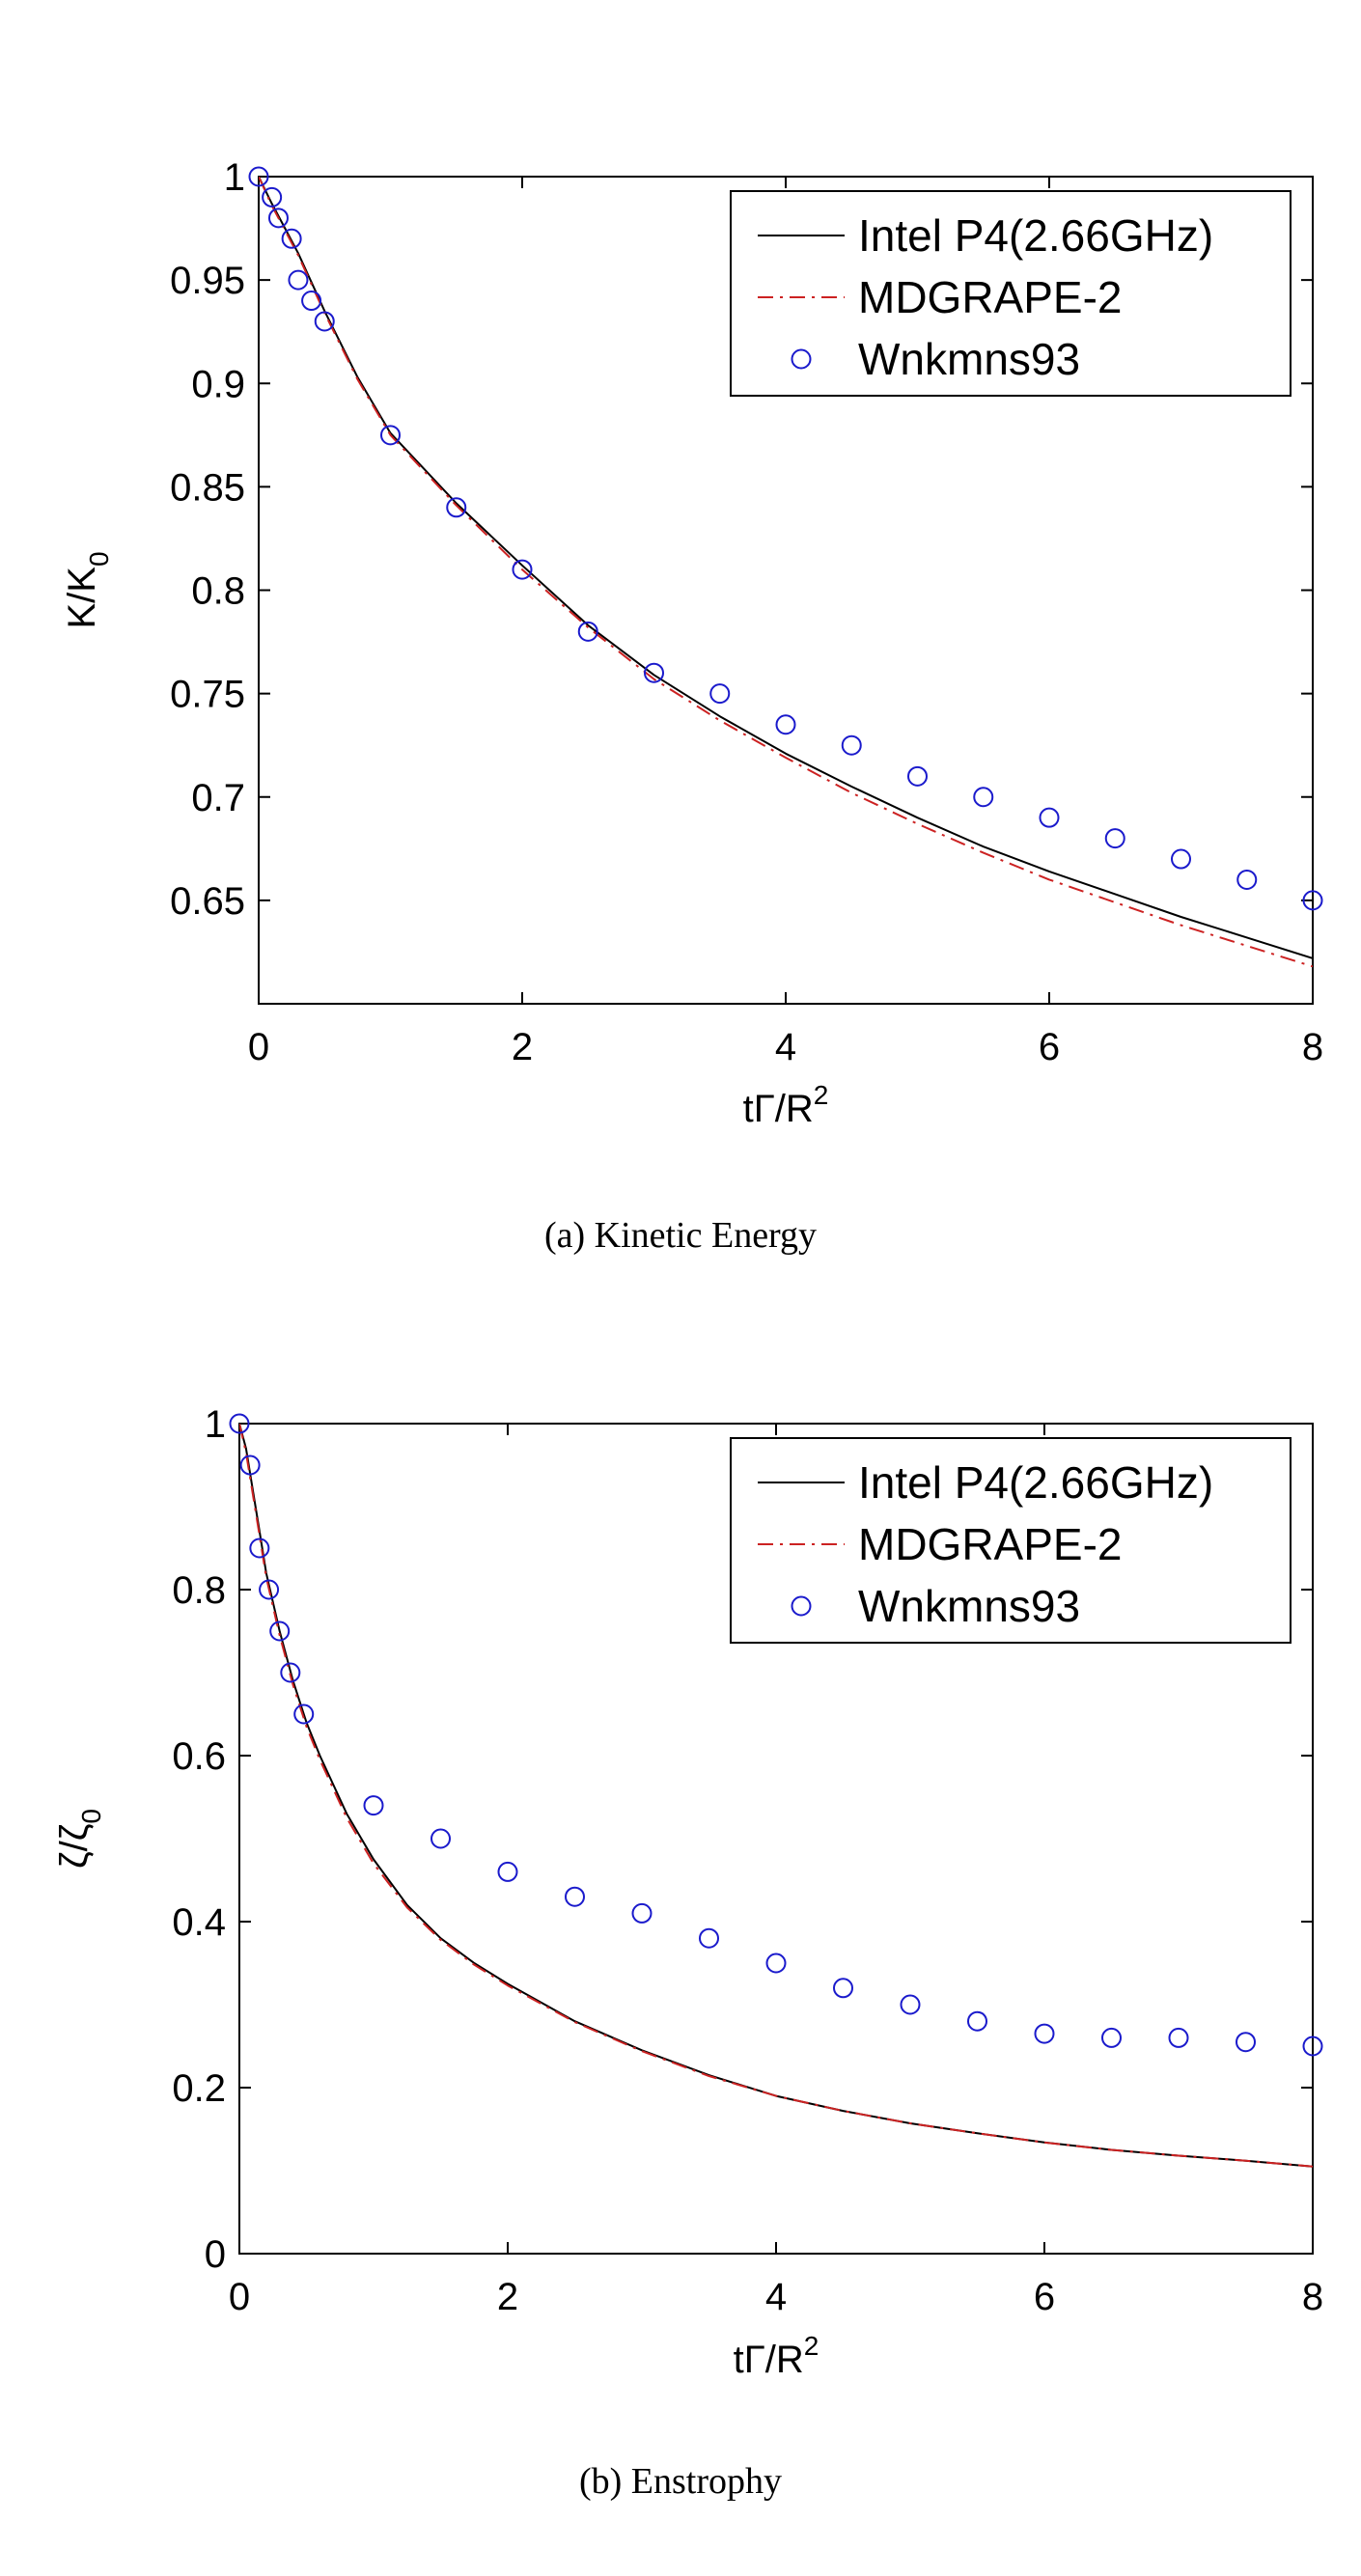 The image size is (1361, 2576). Describe the element at coordinates (74, 1846) in the screenshot. I see `y-axis-label-main: ζ/ζ` at that location.